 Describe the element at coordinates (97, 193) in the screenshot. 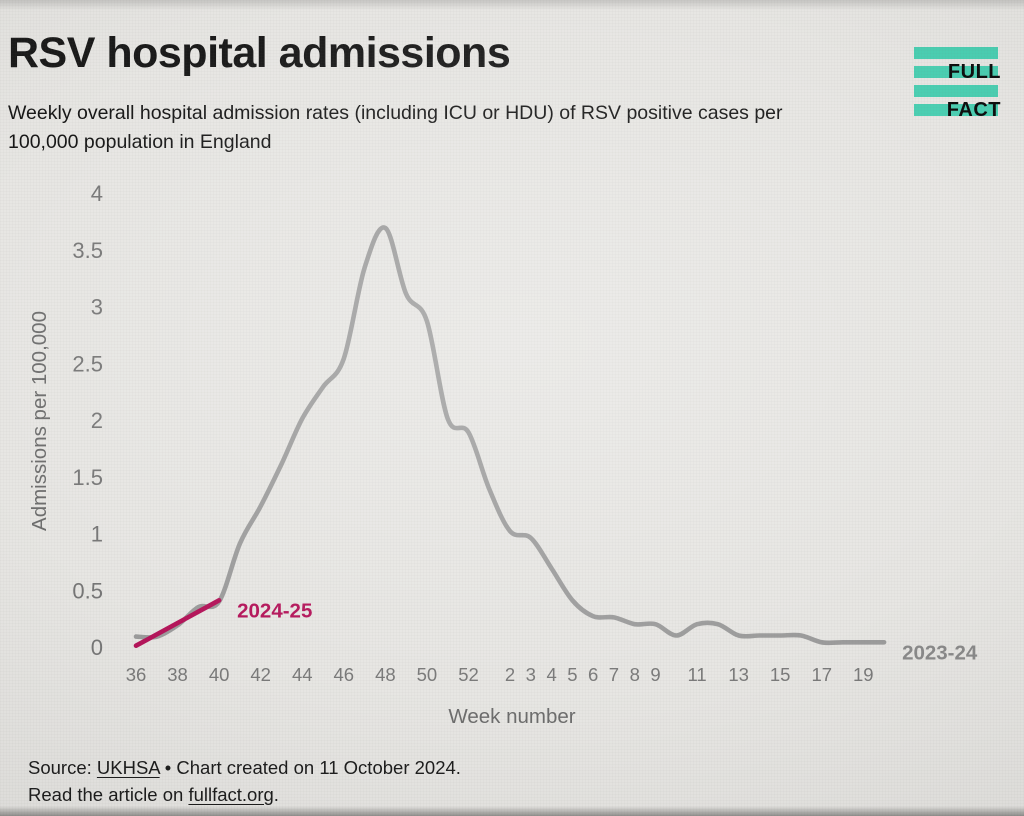

I see `y-tick-label: 4` at that location.